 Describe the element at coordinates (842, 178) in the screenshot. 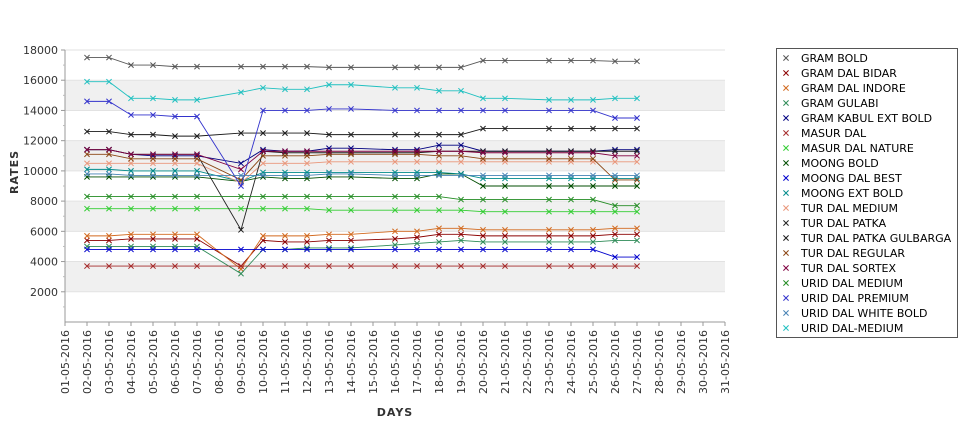

I see `legend-item: MOONG DAL BEST` at that location.